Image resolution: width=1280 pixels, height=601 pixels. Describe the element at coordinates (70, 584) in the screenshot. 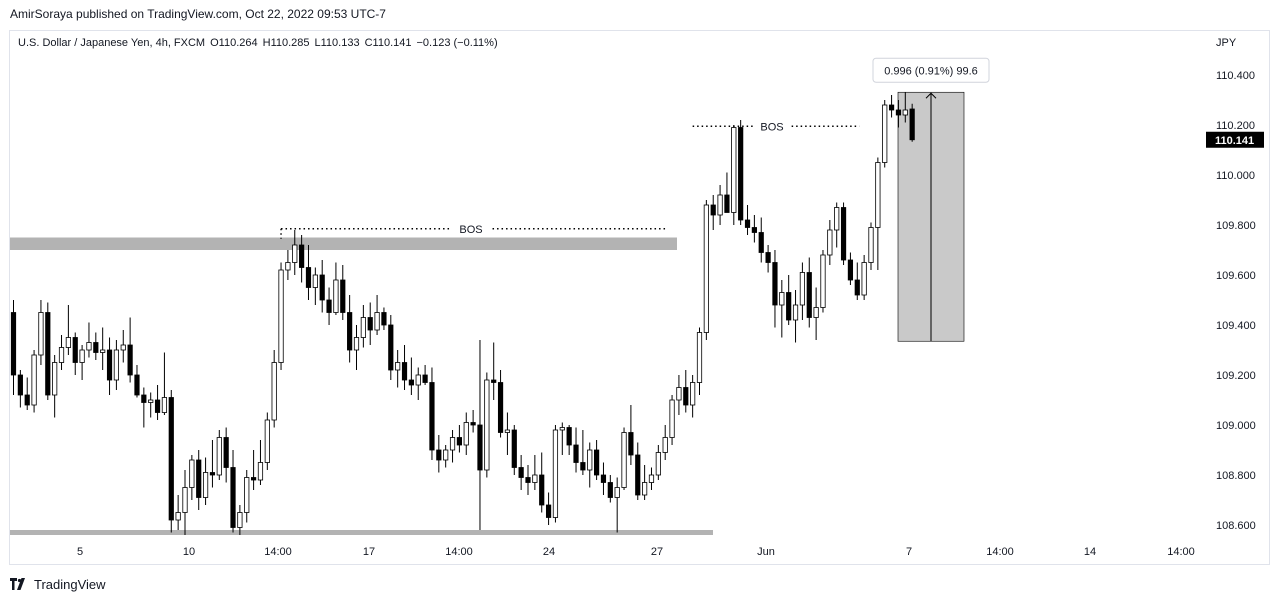

I see `brand-name: TradingView` at that location.